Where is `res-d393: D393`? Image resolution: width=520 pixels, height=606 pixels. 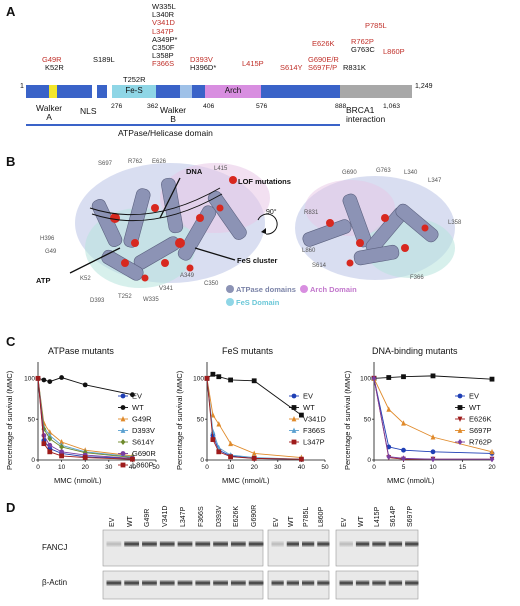 res-d393: D393 is located at coordinates (97, 301).